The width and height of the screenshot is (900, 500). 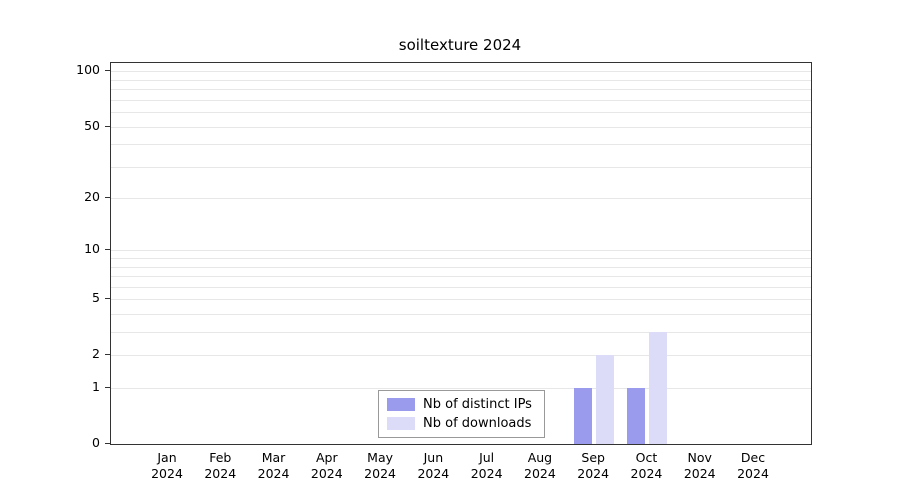 I want to click on x-tick-label: Sep 2024, so click(x=593, y=466).